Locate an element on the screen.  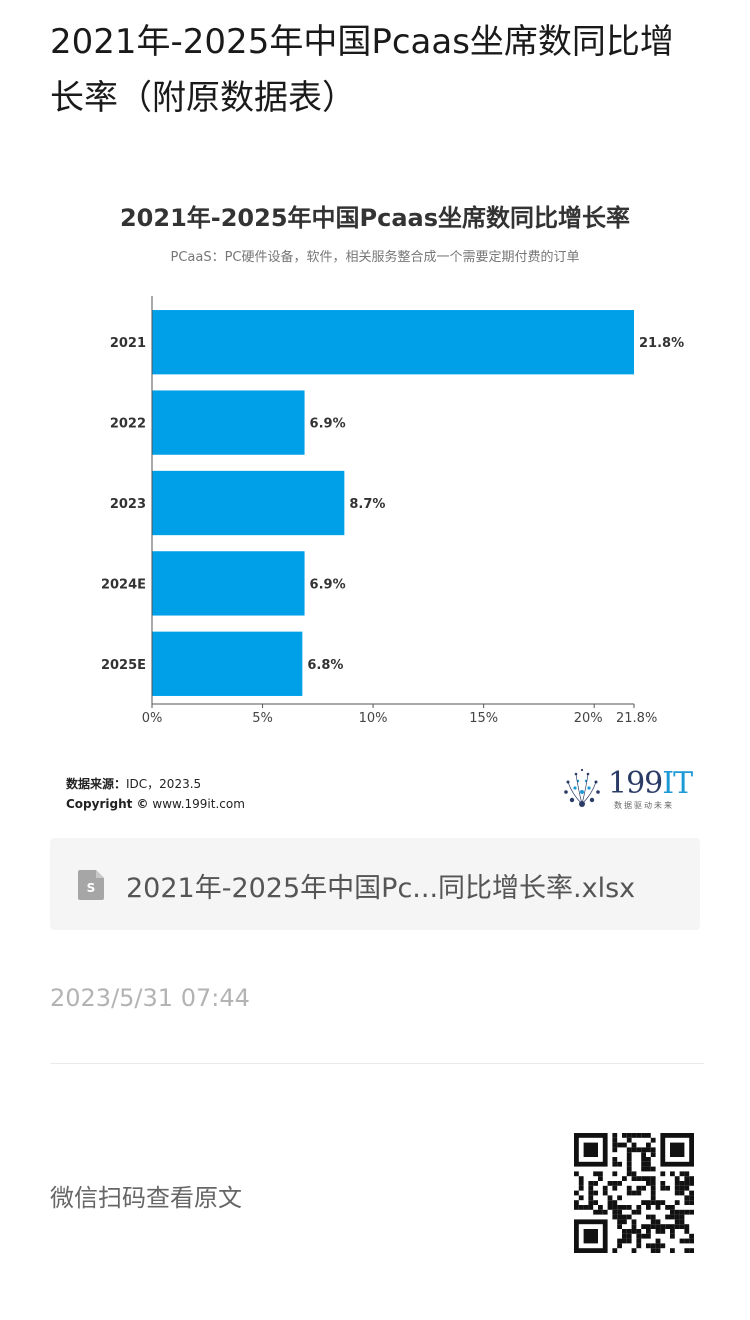
bar-2021 is located at coordinates (393, 342).